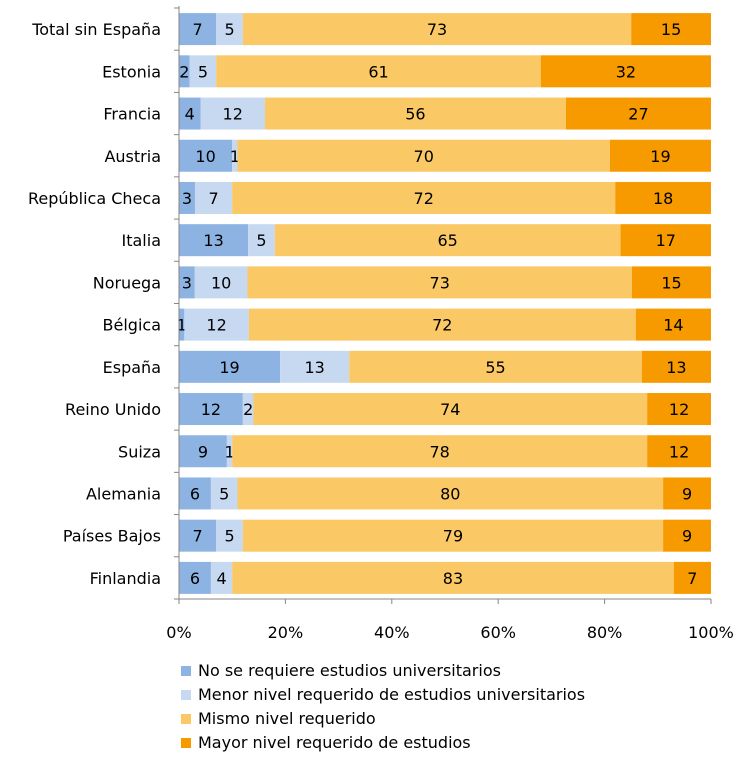 This screenshot has height=758, width=742. What do you see at coordinates (127, 282) in the screenshot?
I see `category-label-noruega: Noruega` at bounding box center [127, 282].